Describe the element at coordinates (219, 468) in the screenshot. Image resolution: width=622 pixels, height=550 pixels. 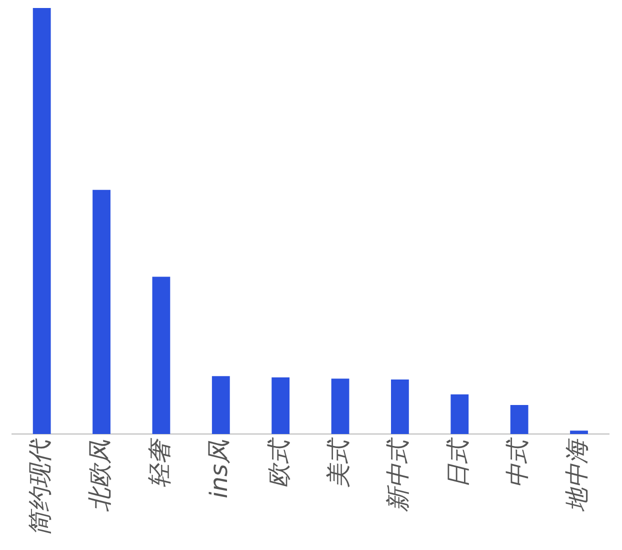
I see `x-tick-label: ins风` at that location.